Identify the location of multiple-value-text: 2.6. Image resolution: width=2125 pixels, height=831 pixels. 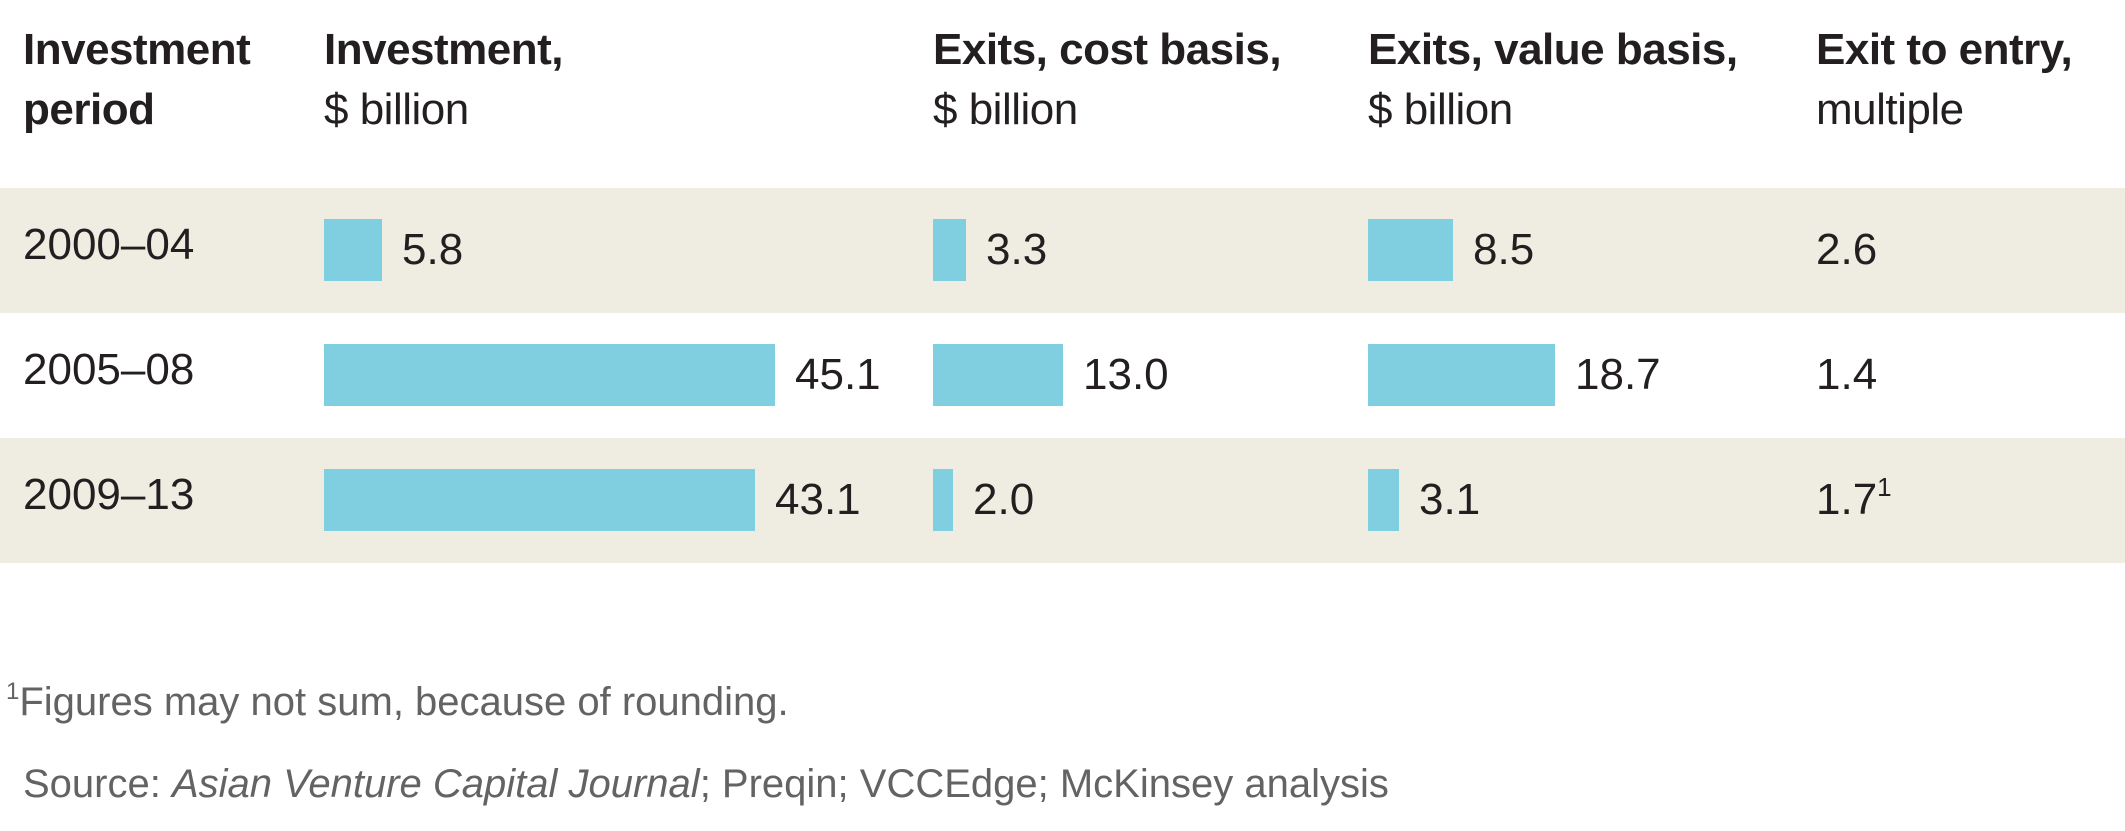
(1847, 249).